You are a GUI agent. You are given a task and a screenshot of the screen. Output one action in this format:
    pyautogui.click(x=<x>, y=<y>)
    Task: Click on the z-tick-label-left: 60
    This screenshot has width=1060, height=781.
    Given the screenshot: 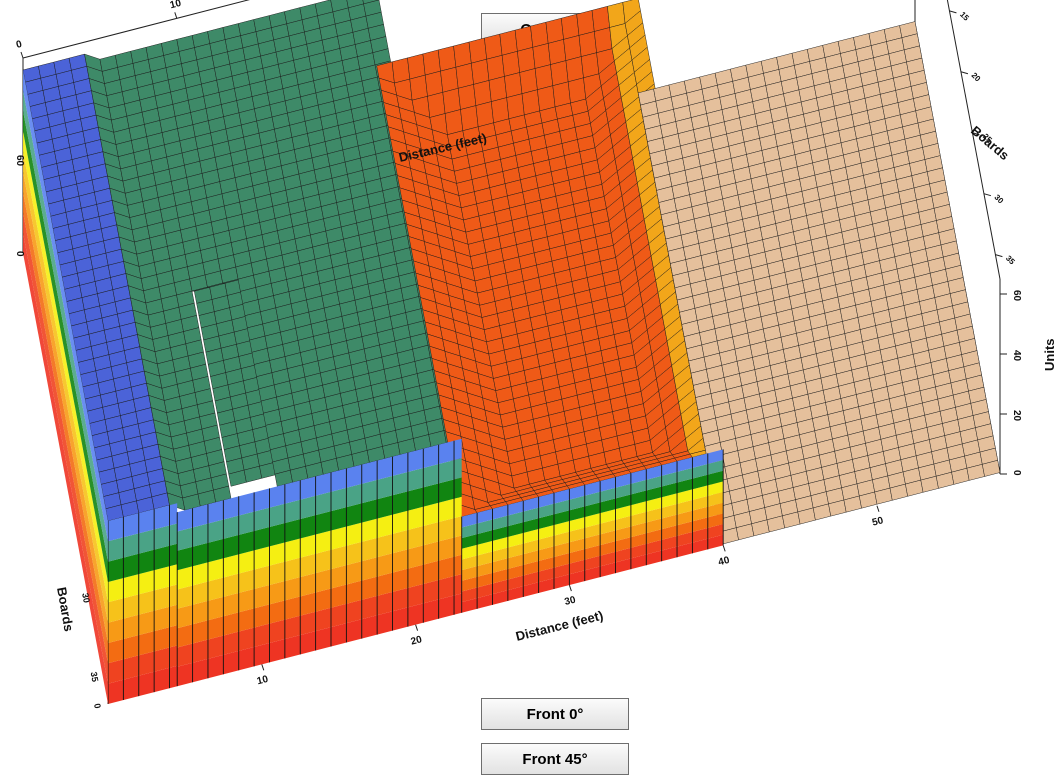 What is the action you would take?
    pyautogui.click(x=19, y=161)
    